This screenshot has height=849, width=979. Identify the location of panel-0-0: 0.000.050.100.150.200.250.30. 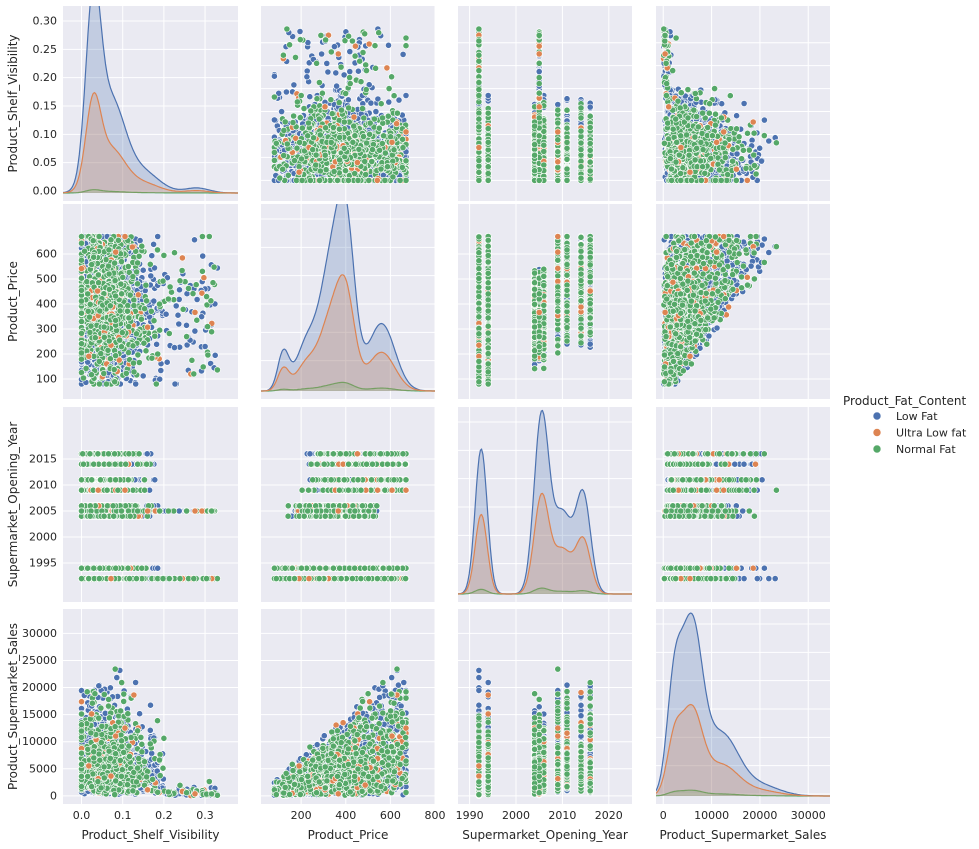
(135, 103).